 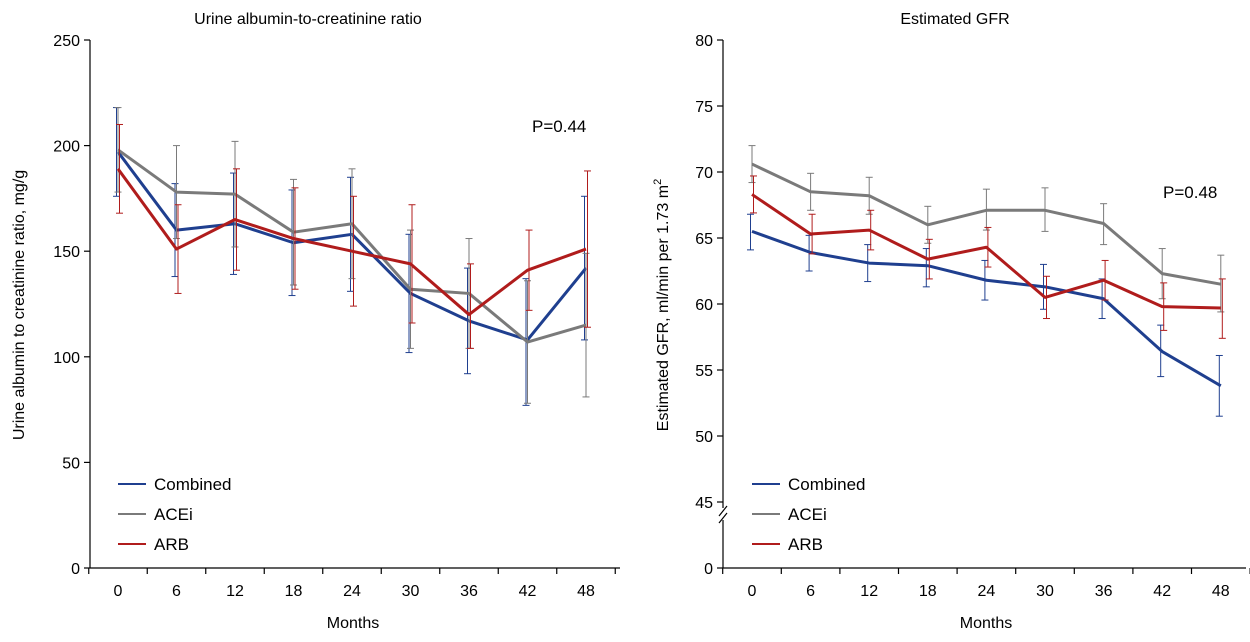 I want to click on series-combined, so click(x=985, y=315).